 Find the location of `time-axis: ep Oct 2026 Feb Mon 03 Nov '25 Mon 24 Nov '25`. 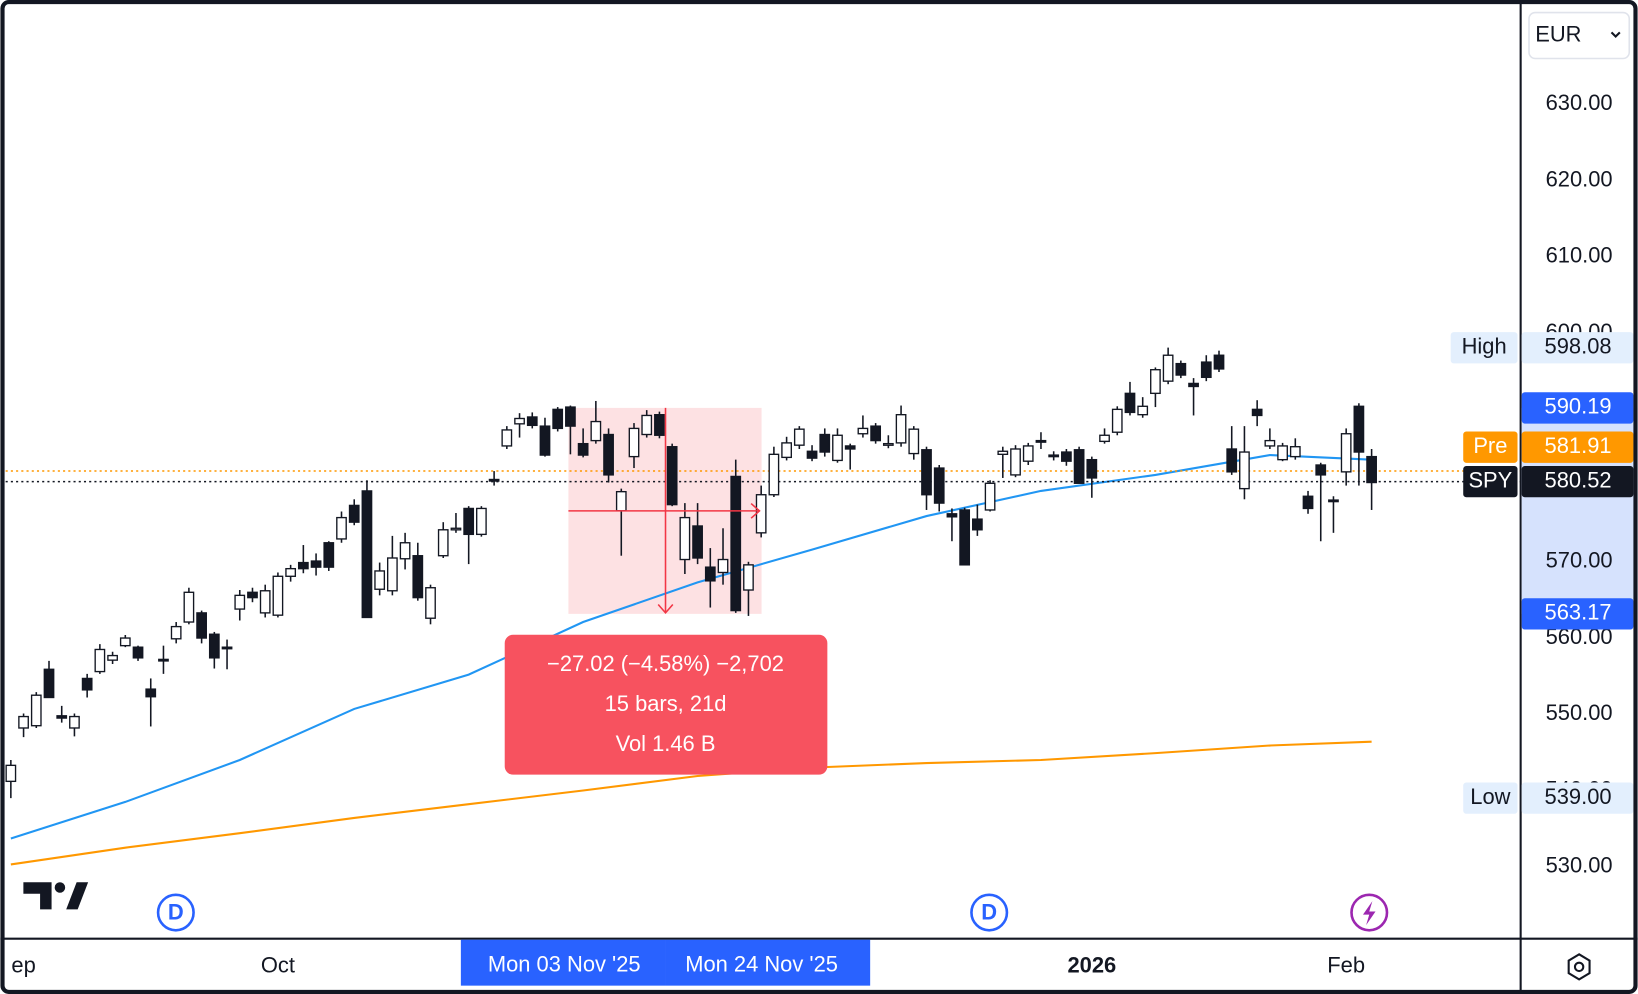

time-axis: ep Oct 2026 Feb Mon 03 Nov '25 Mon 24 Nov '25 is located at coordinates (688, 962).